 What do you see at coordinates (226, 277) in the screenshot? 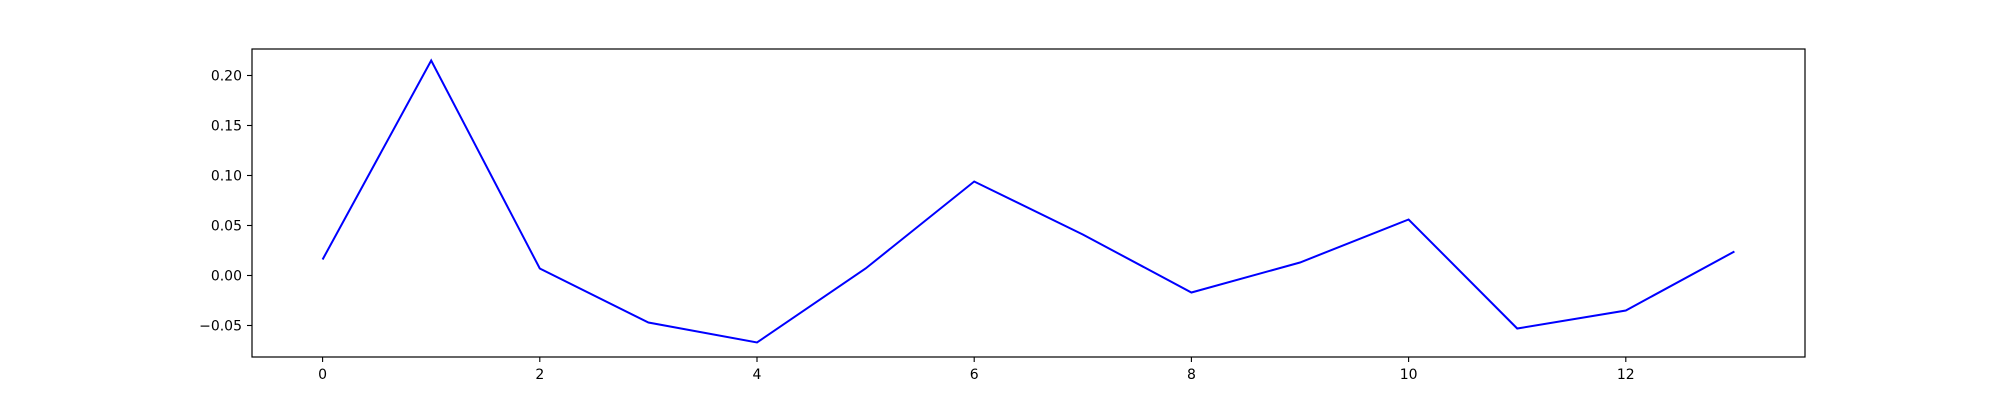
I see `y-tick-label: 0.00` at bounding box center [226, 277].